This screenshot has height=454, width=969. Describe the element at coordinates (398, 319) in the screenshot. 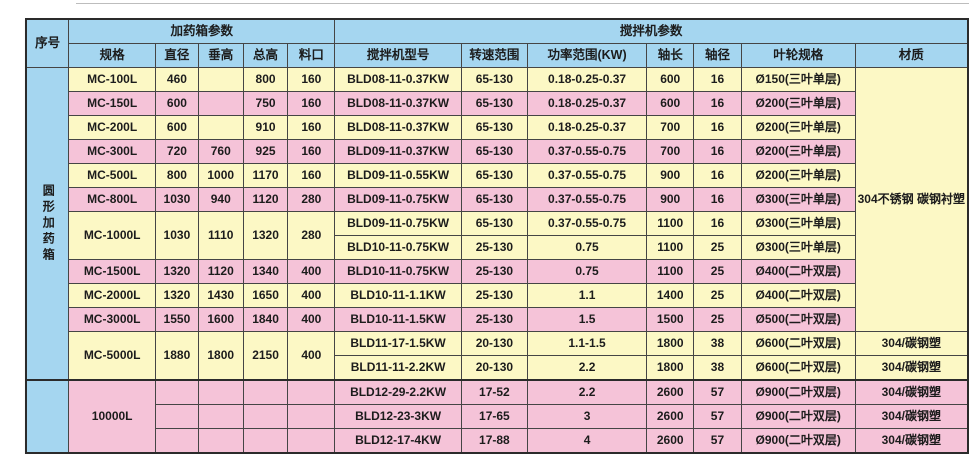

I see `table-cell: BLD10-11-1.5KW` at that location.